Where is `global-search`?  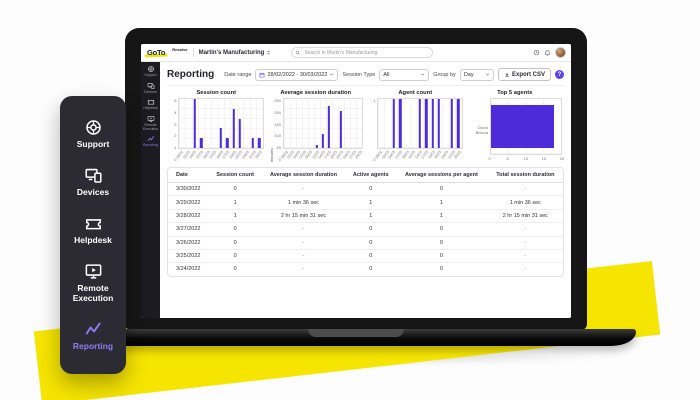
global-search is located at coordinates (362, 52).